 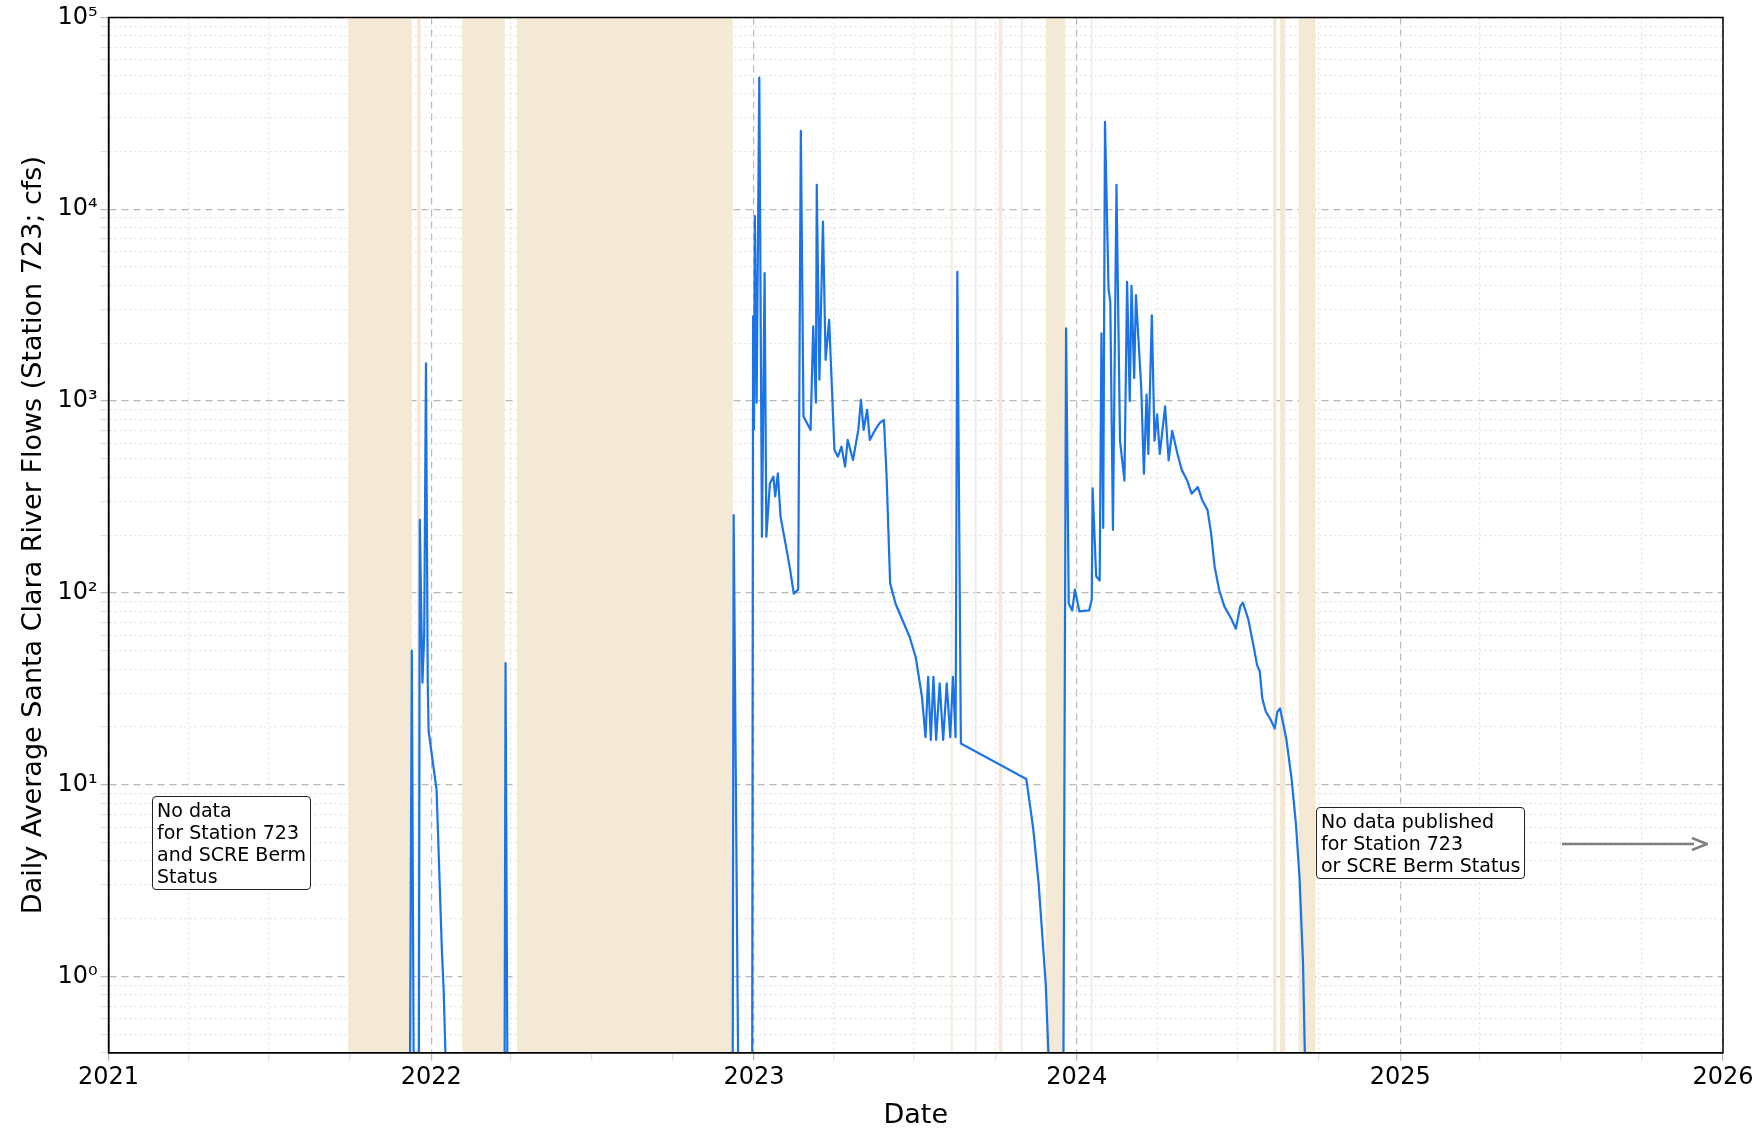 What do you see at coordinates (754, 1076) in the screenshot?
I see `x-tick-label: 2023` at bounding box center [754, 1076].